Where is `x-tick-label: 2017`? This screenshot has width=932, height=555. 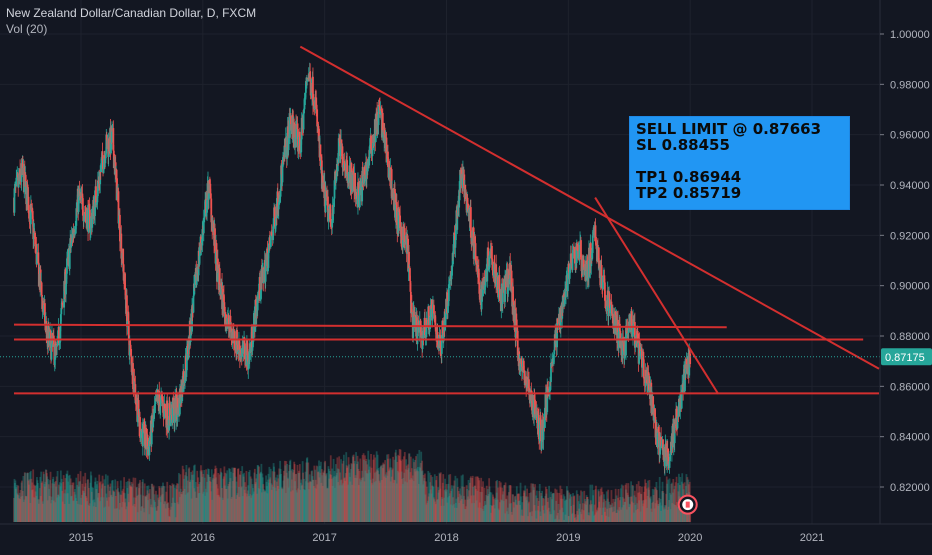
x-tick-label: 2017 is located at coordinates (324, 538).